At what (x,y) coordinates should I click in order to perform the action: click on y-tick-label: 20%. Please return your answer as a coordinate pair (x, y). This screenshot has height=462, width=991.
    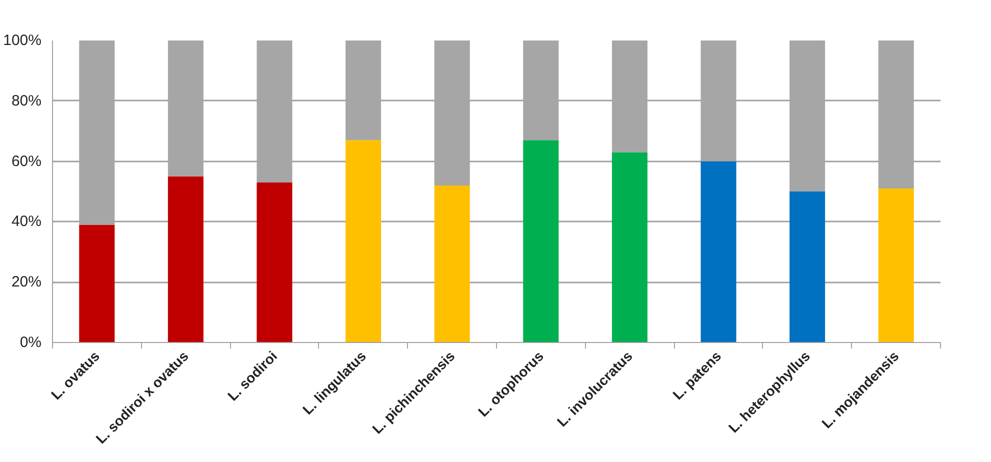
    Looking at the image, I should click on (26, 282).